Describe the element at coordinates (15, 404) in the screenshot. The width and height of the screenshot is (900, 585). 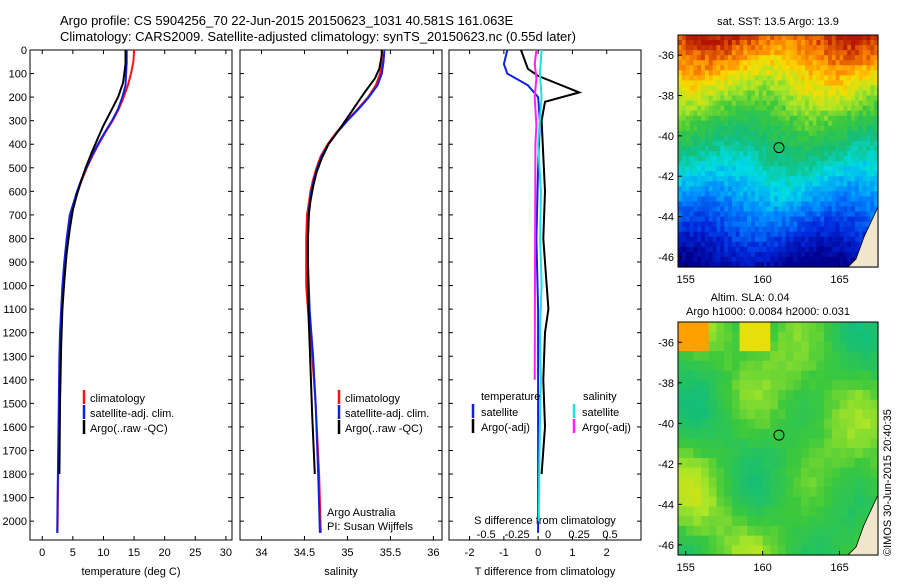
I see `y-tick-label: 1500` at that location.